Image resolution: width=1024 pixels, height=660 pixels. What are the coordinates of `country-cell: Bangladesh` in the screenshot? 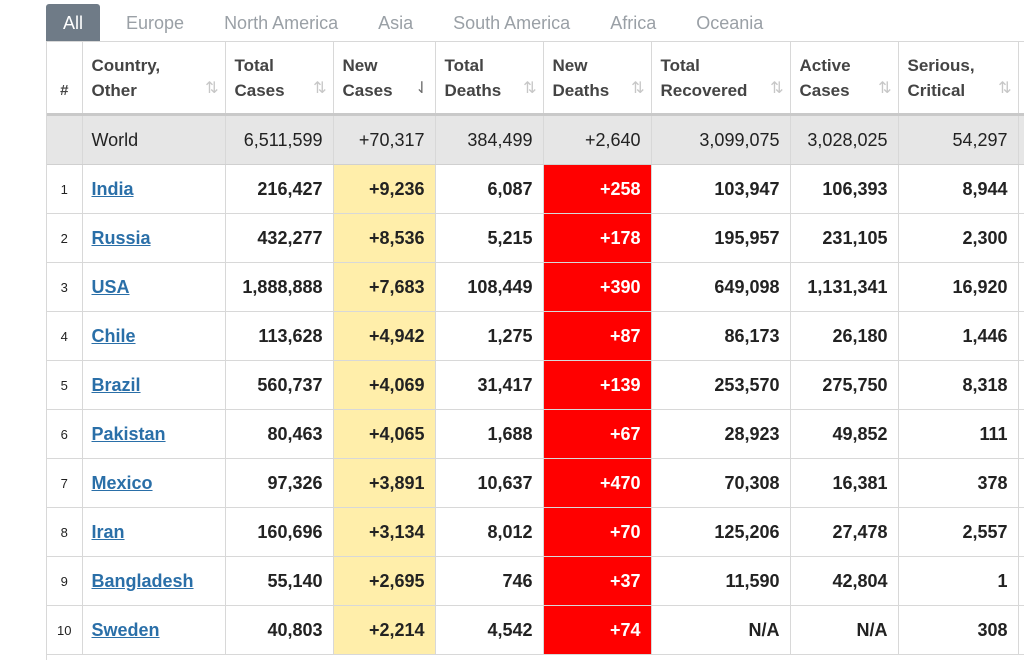 It's located at (154, 581).